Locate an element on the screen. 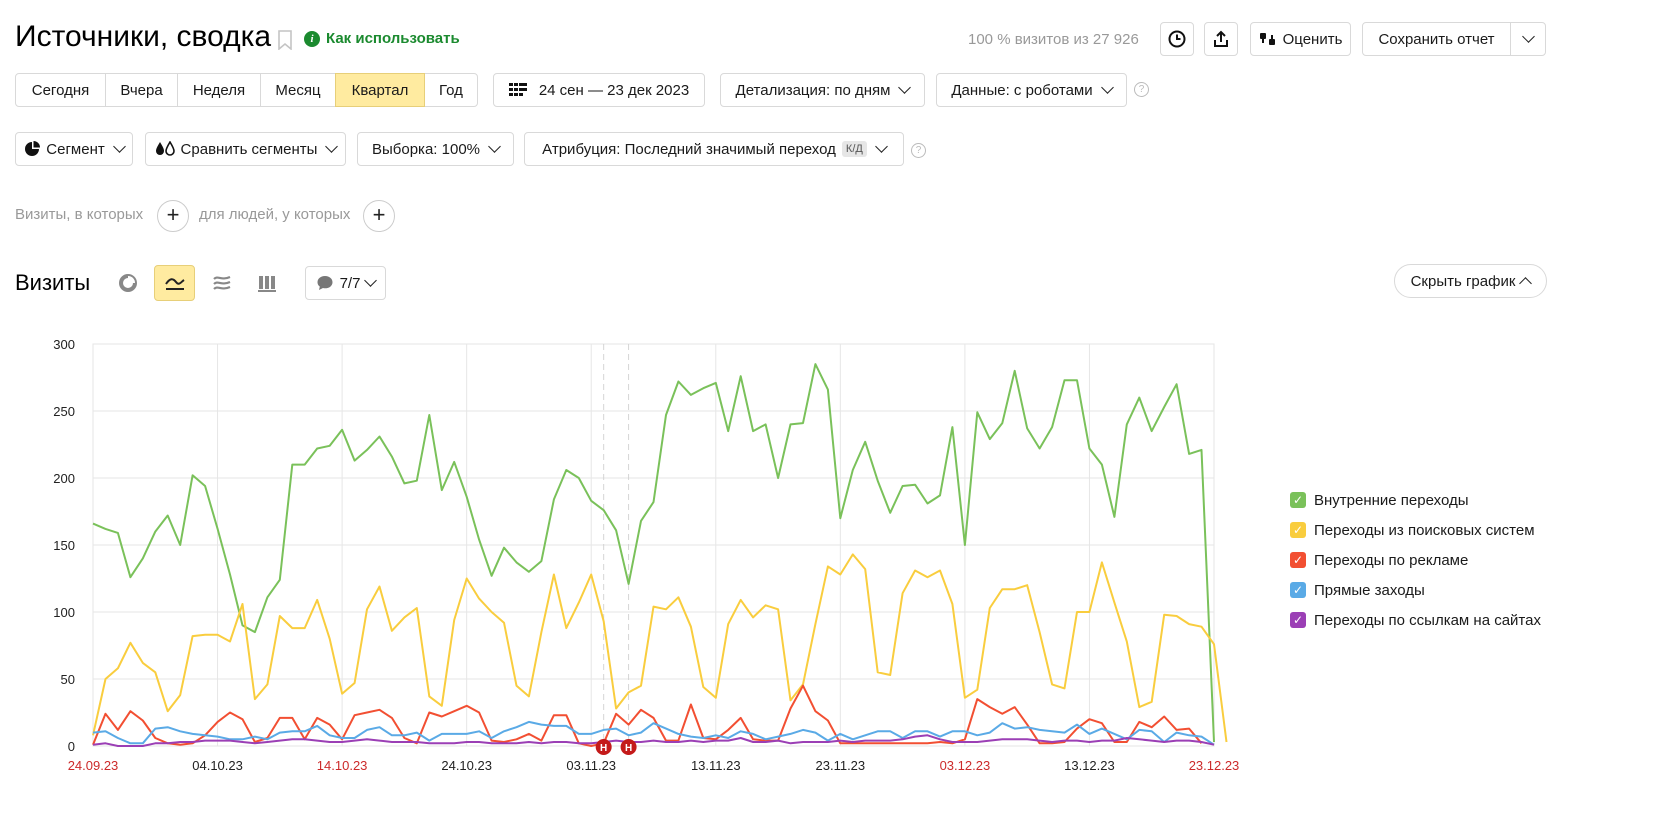 Image resolution: width=1658 pixels, height=830 pixels. x-tick-label: 24.10.23 is located at coordinates (466, 765).